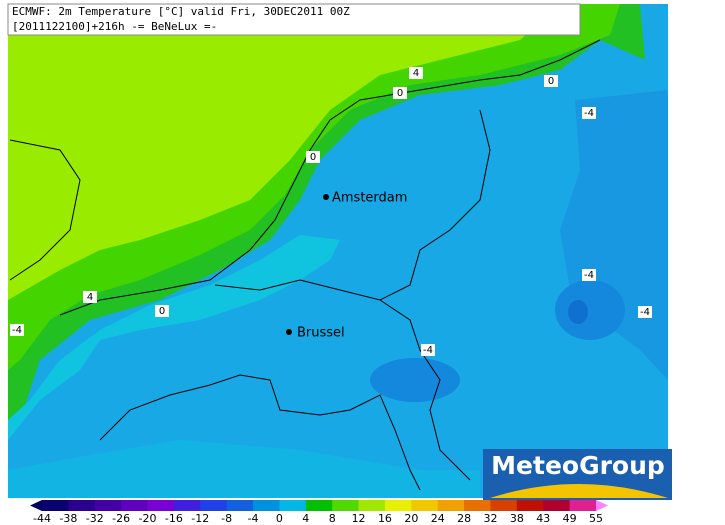  I want to click on header-subtitle: [2011122100]+216h -= BeNeLux =-, so click(114, 26).